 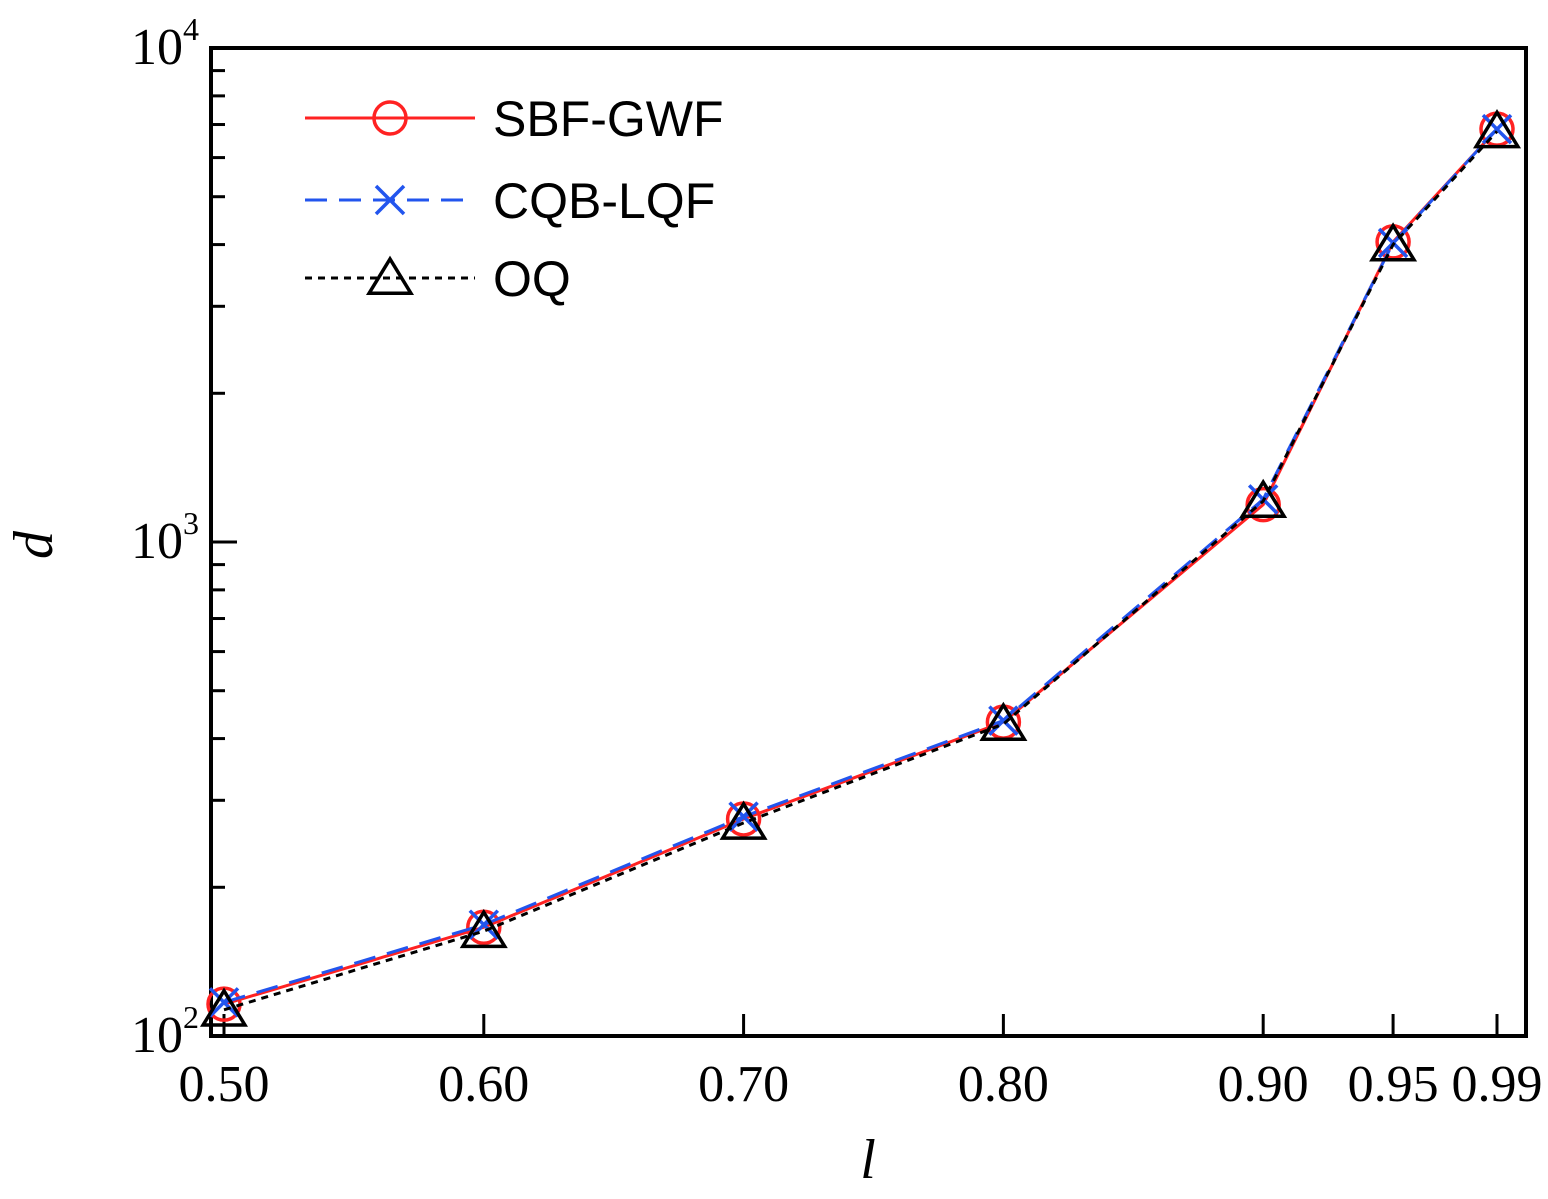 I want to click on x-ticks: 0.50 0.60 0.70 0.80 0.90 0.95 0.99, so click(x=861, y=1063).